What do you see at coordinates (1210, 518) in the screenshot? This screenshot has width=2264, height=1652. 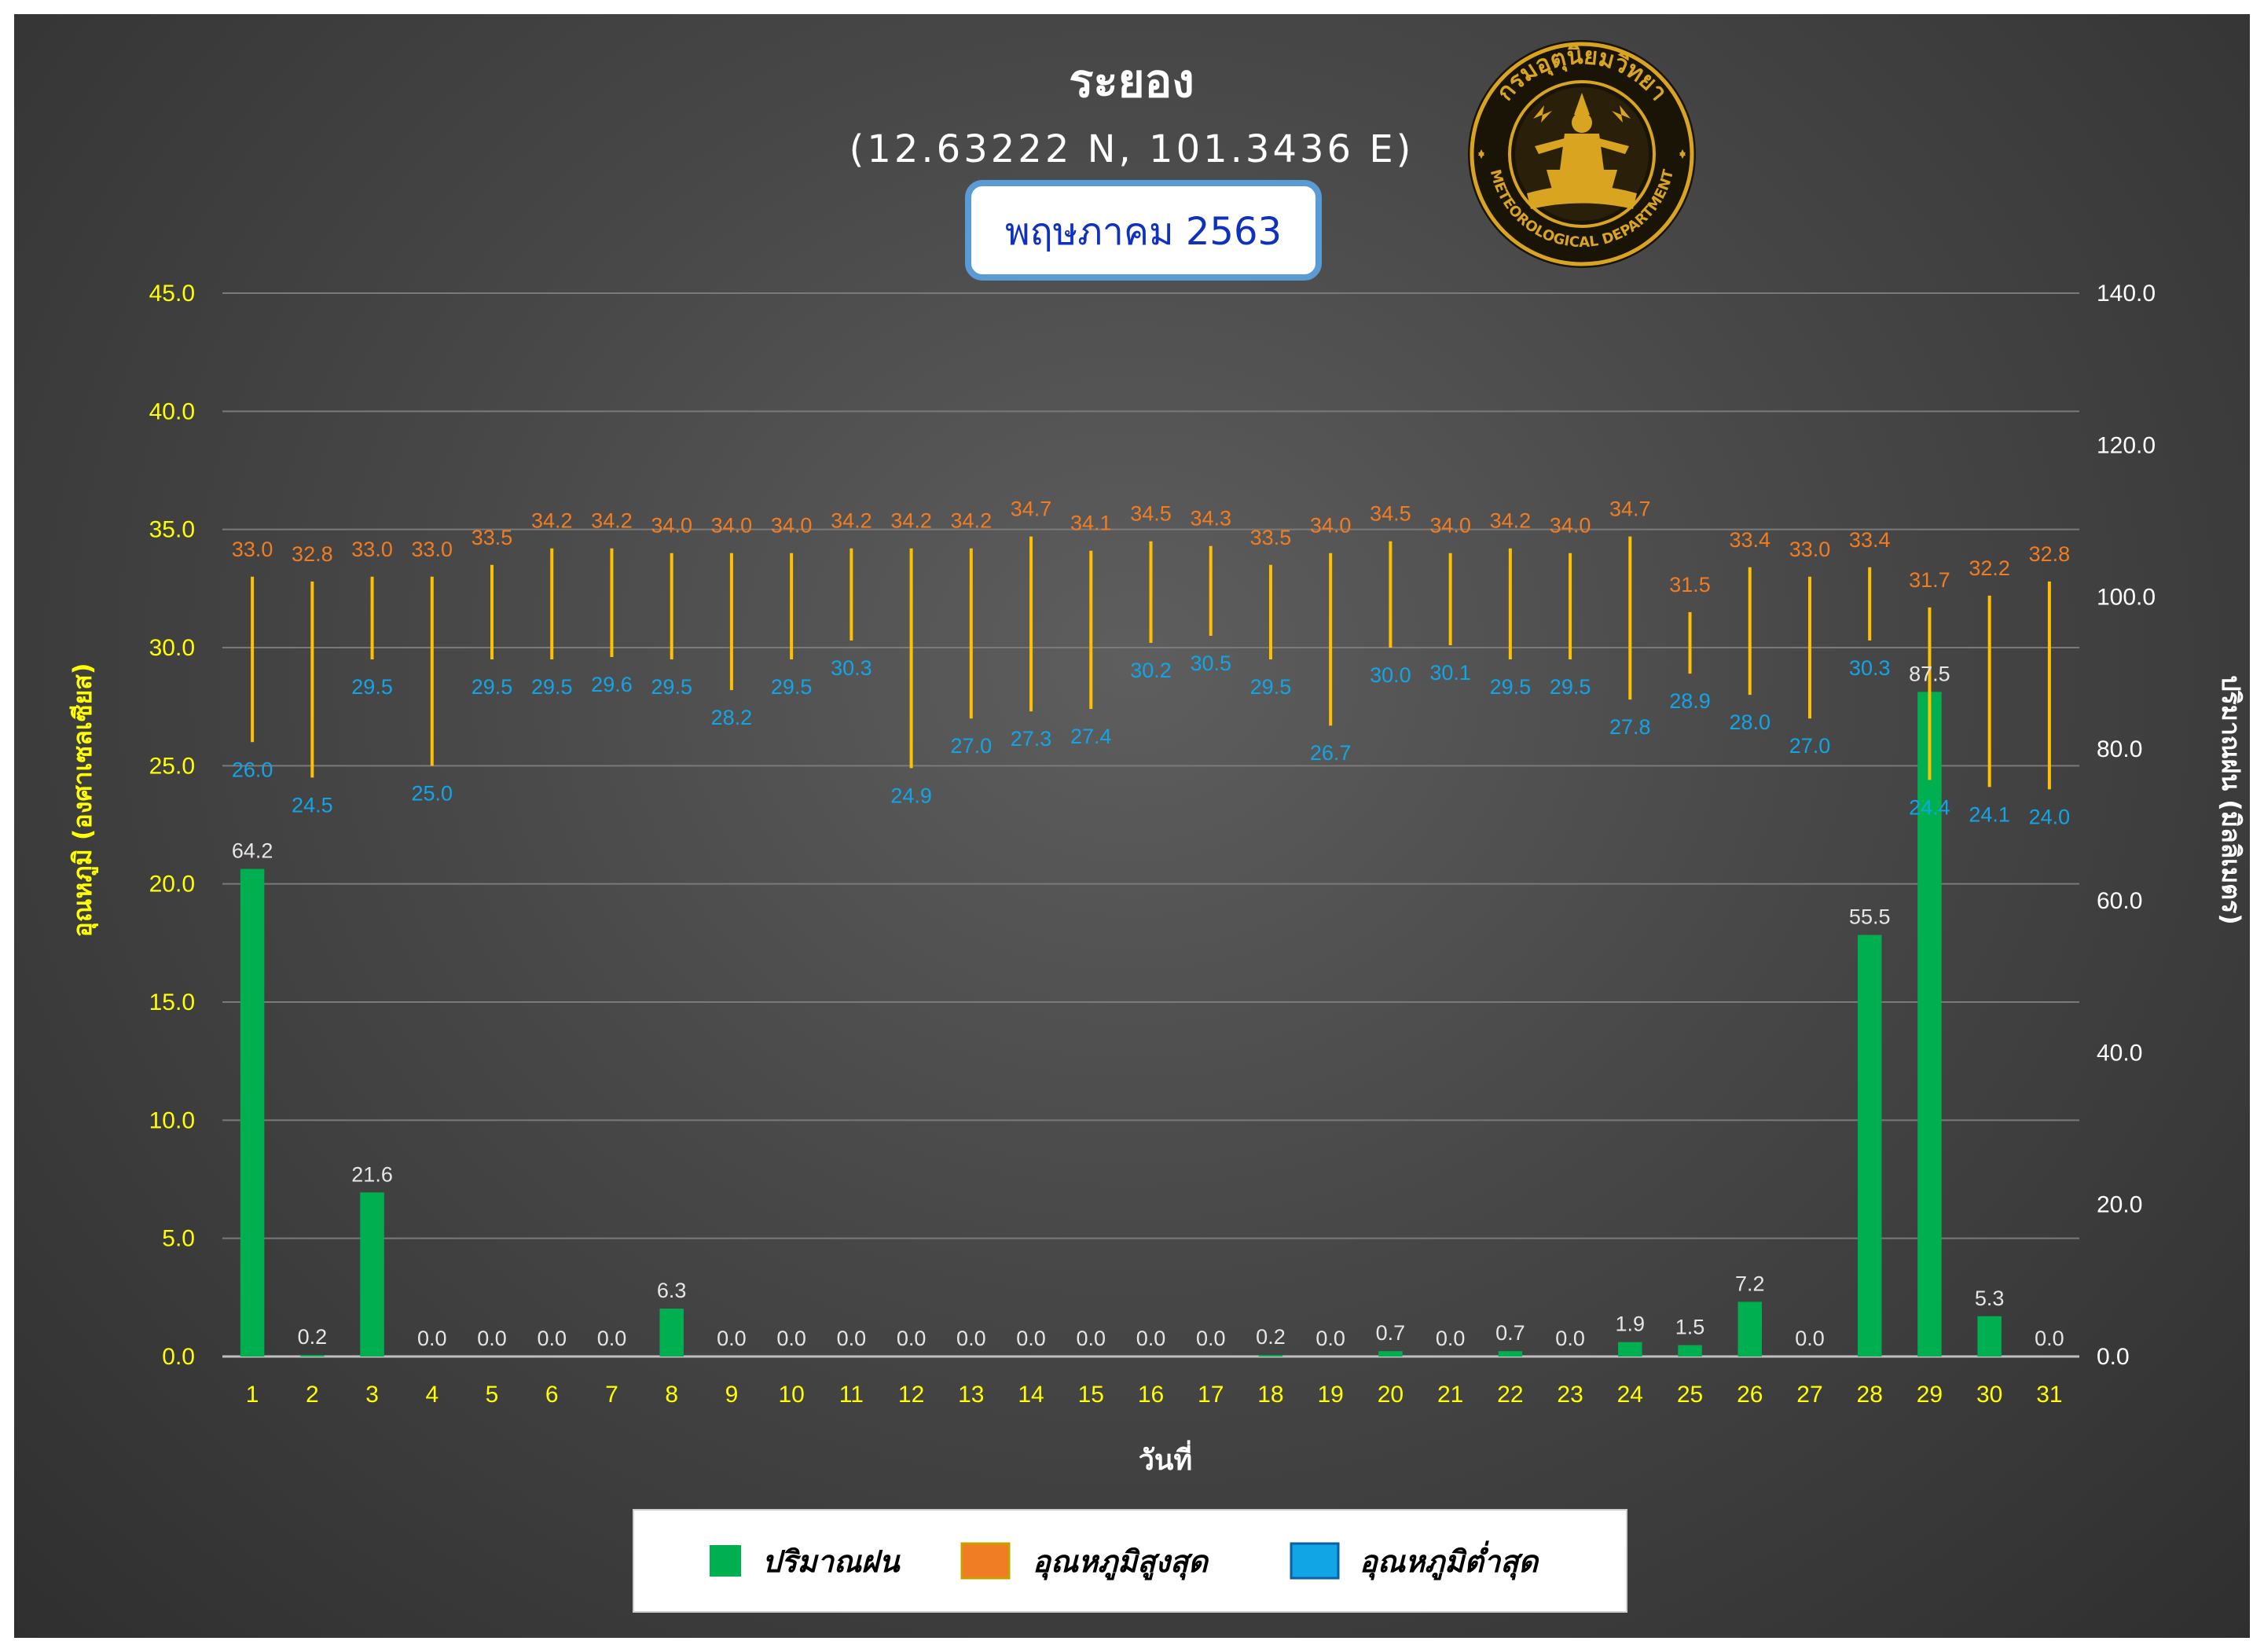 I see `max-temp-label: 34.3` at bounding box center [1210, 518].